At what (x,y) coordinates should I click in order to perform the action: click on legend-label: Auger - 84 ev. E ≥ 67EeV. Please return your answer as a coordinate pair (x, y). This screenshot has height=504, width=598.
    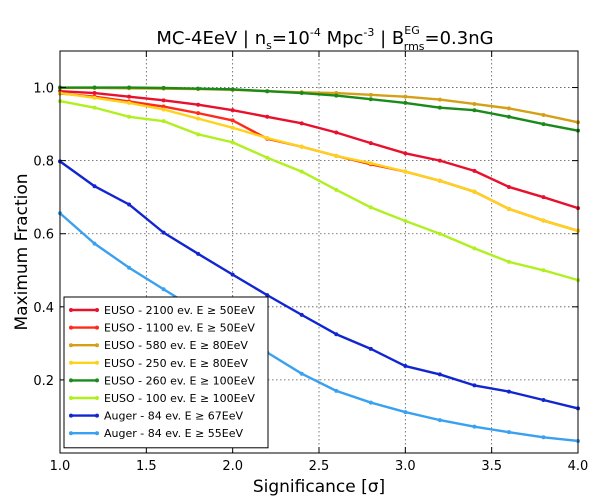
    Looking at the image, I should click on (174, 416).